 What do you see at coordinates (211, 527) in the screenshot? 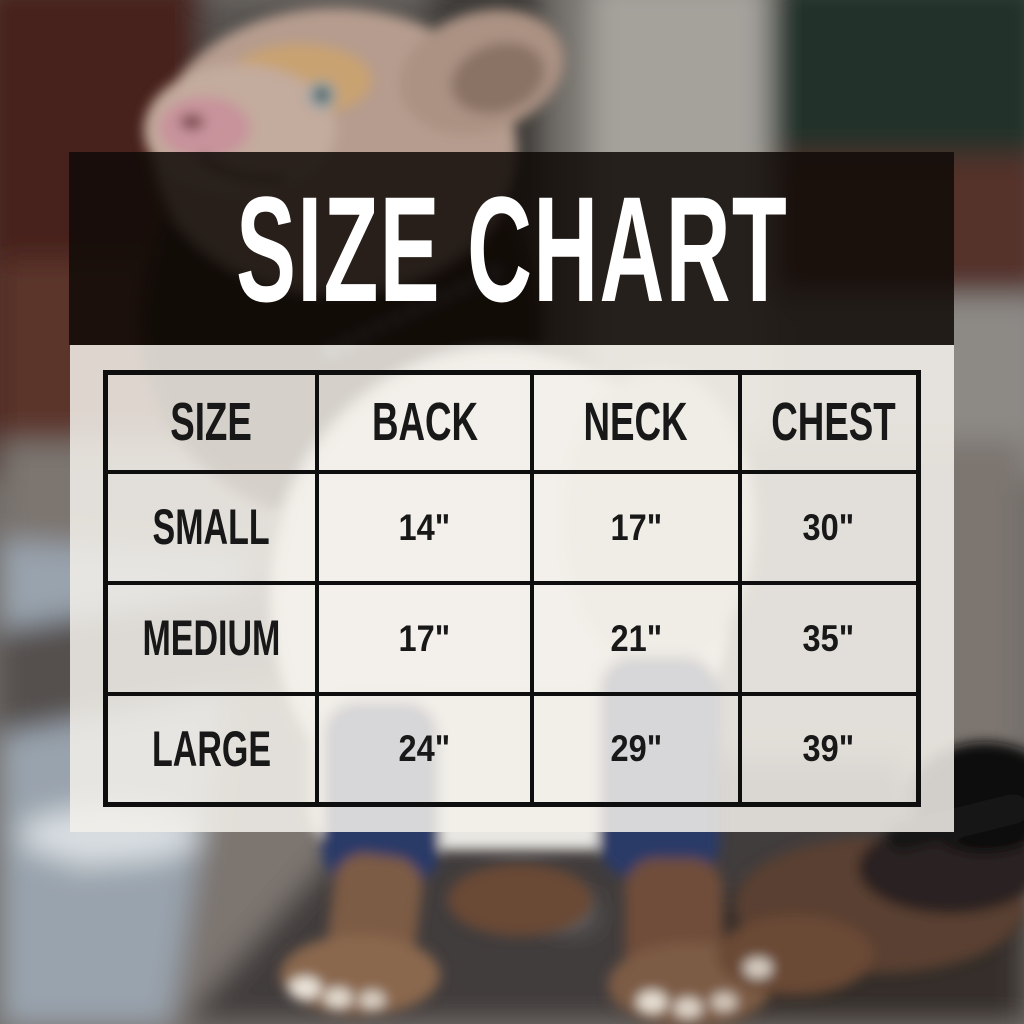
I see `size-label: SMALL` at bounding box center [211, 527].